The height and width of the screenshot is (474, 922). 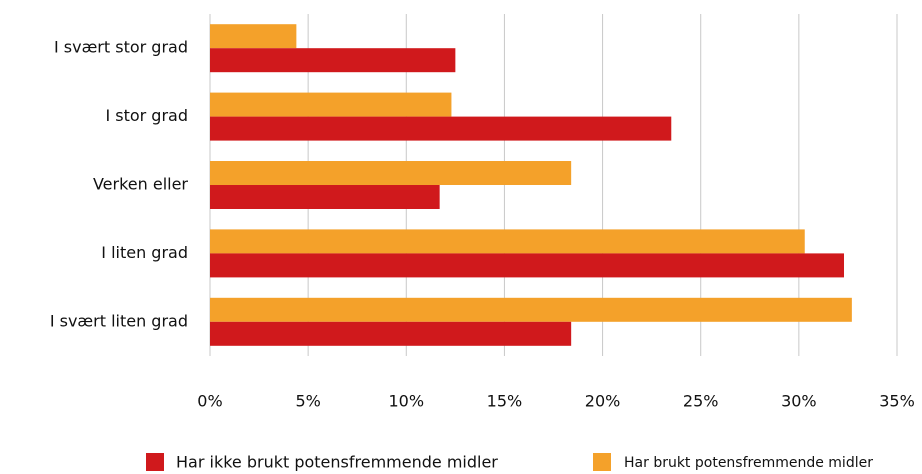 What do you see at coordinates (701, 401) in the screenshot?
I see `x-tick-label: 25%` at bounding box center [701, 401].